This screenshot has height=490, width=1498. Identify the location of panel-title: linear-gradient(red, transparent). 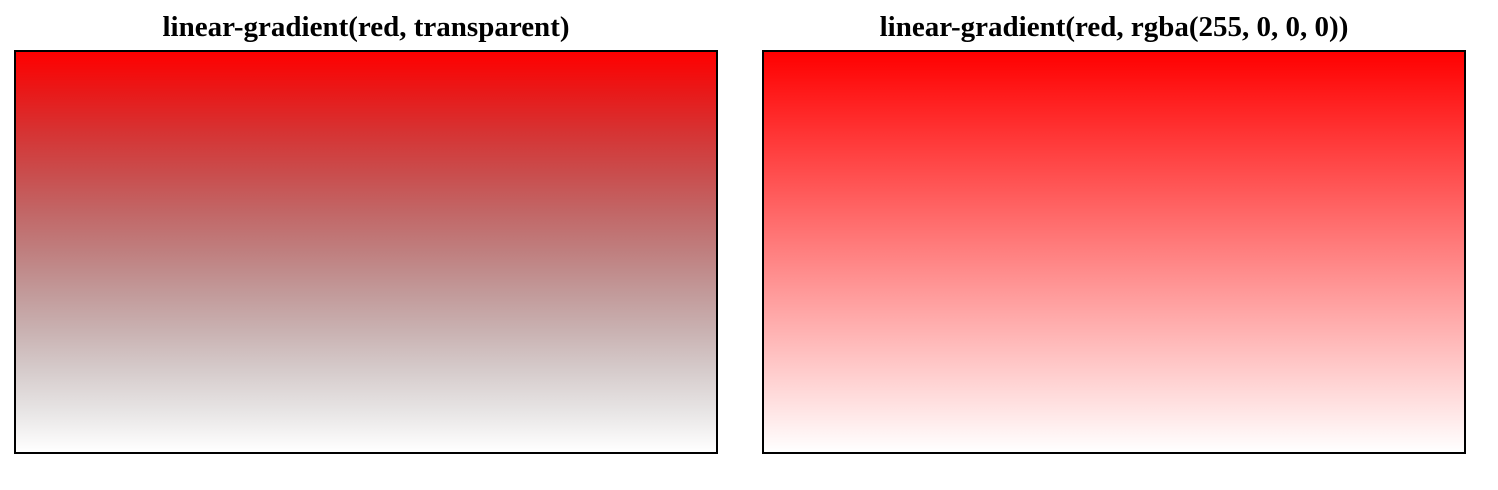
(366, 27).